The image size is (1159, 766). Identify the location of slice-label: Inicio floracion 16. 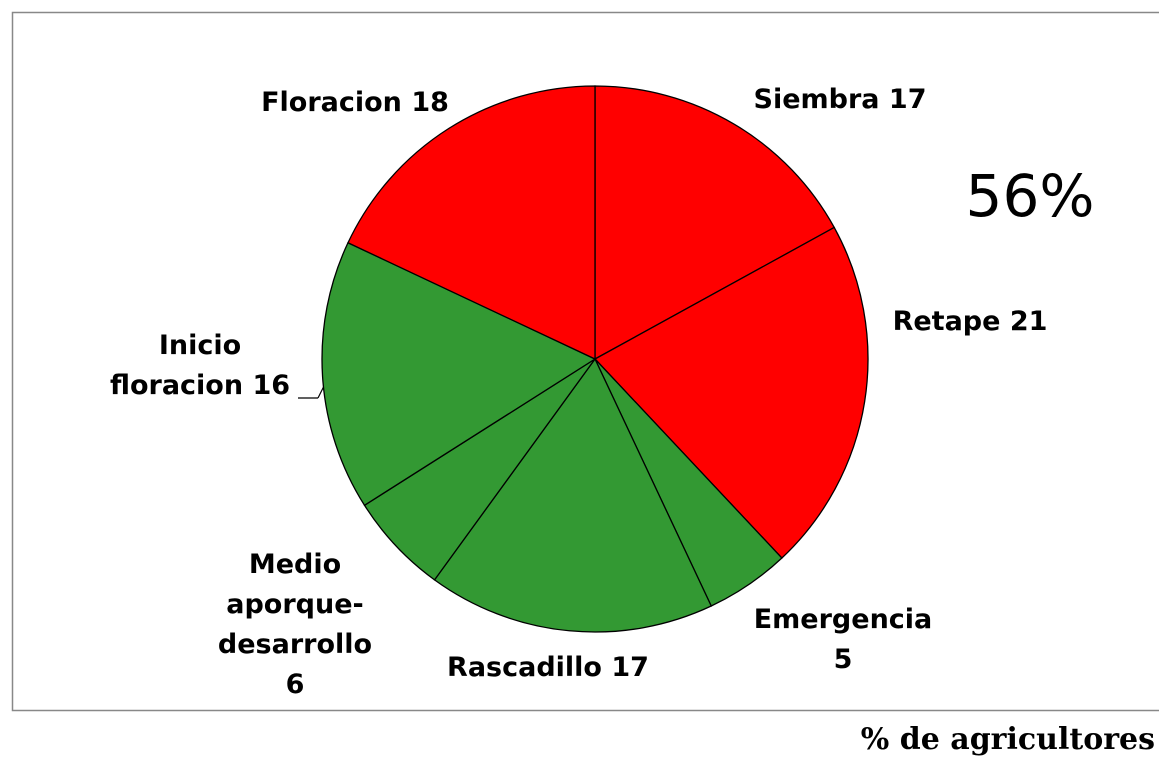
(200, 366).